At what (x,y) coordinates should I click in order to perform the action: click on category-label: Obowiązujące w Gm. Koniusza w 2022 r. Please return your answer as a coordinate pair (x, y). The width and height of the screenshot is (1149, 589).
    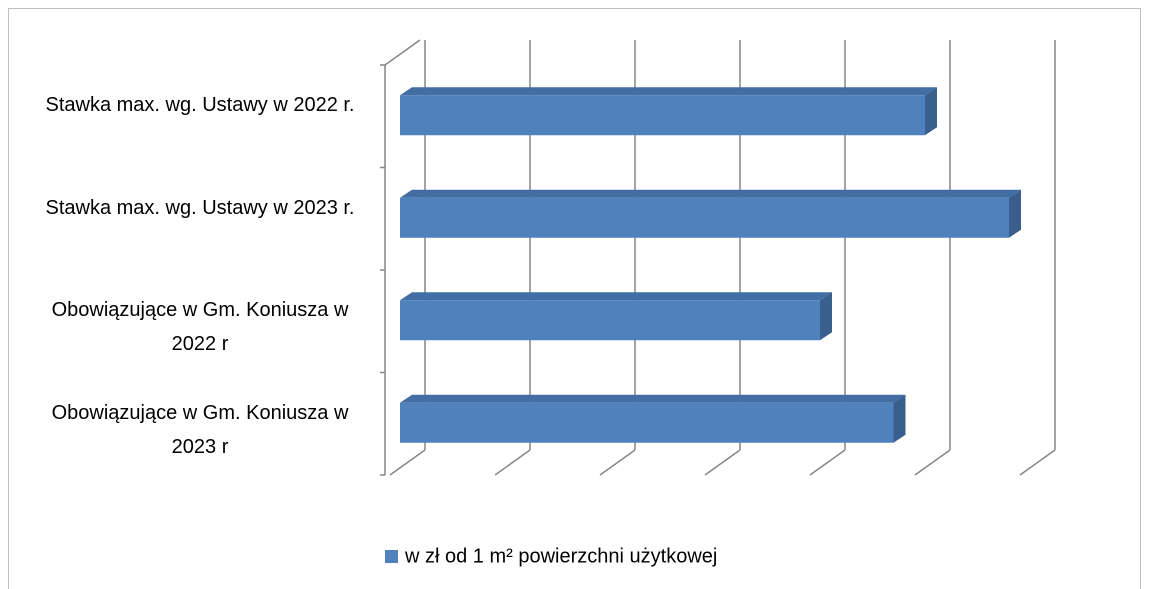
    Looking at the image, I should click on (200, 327).